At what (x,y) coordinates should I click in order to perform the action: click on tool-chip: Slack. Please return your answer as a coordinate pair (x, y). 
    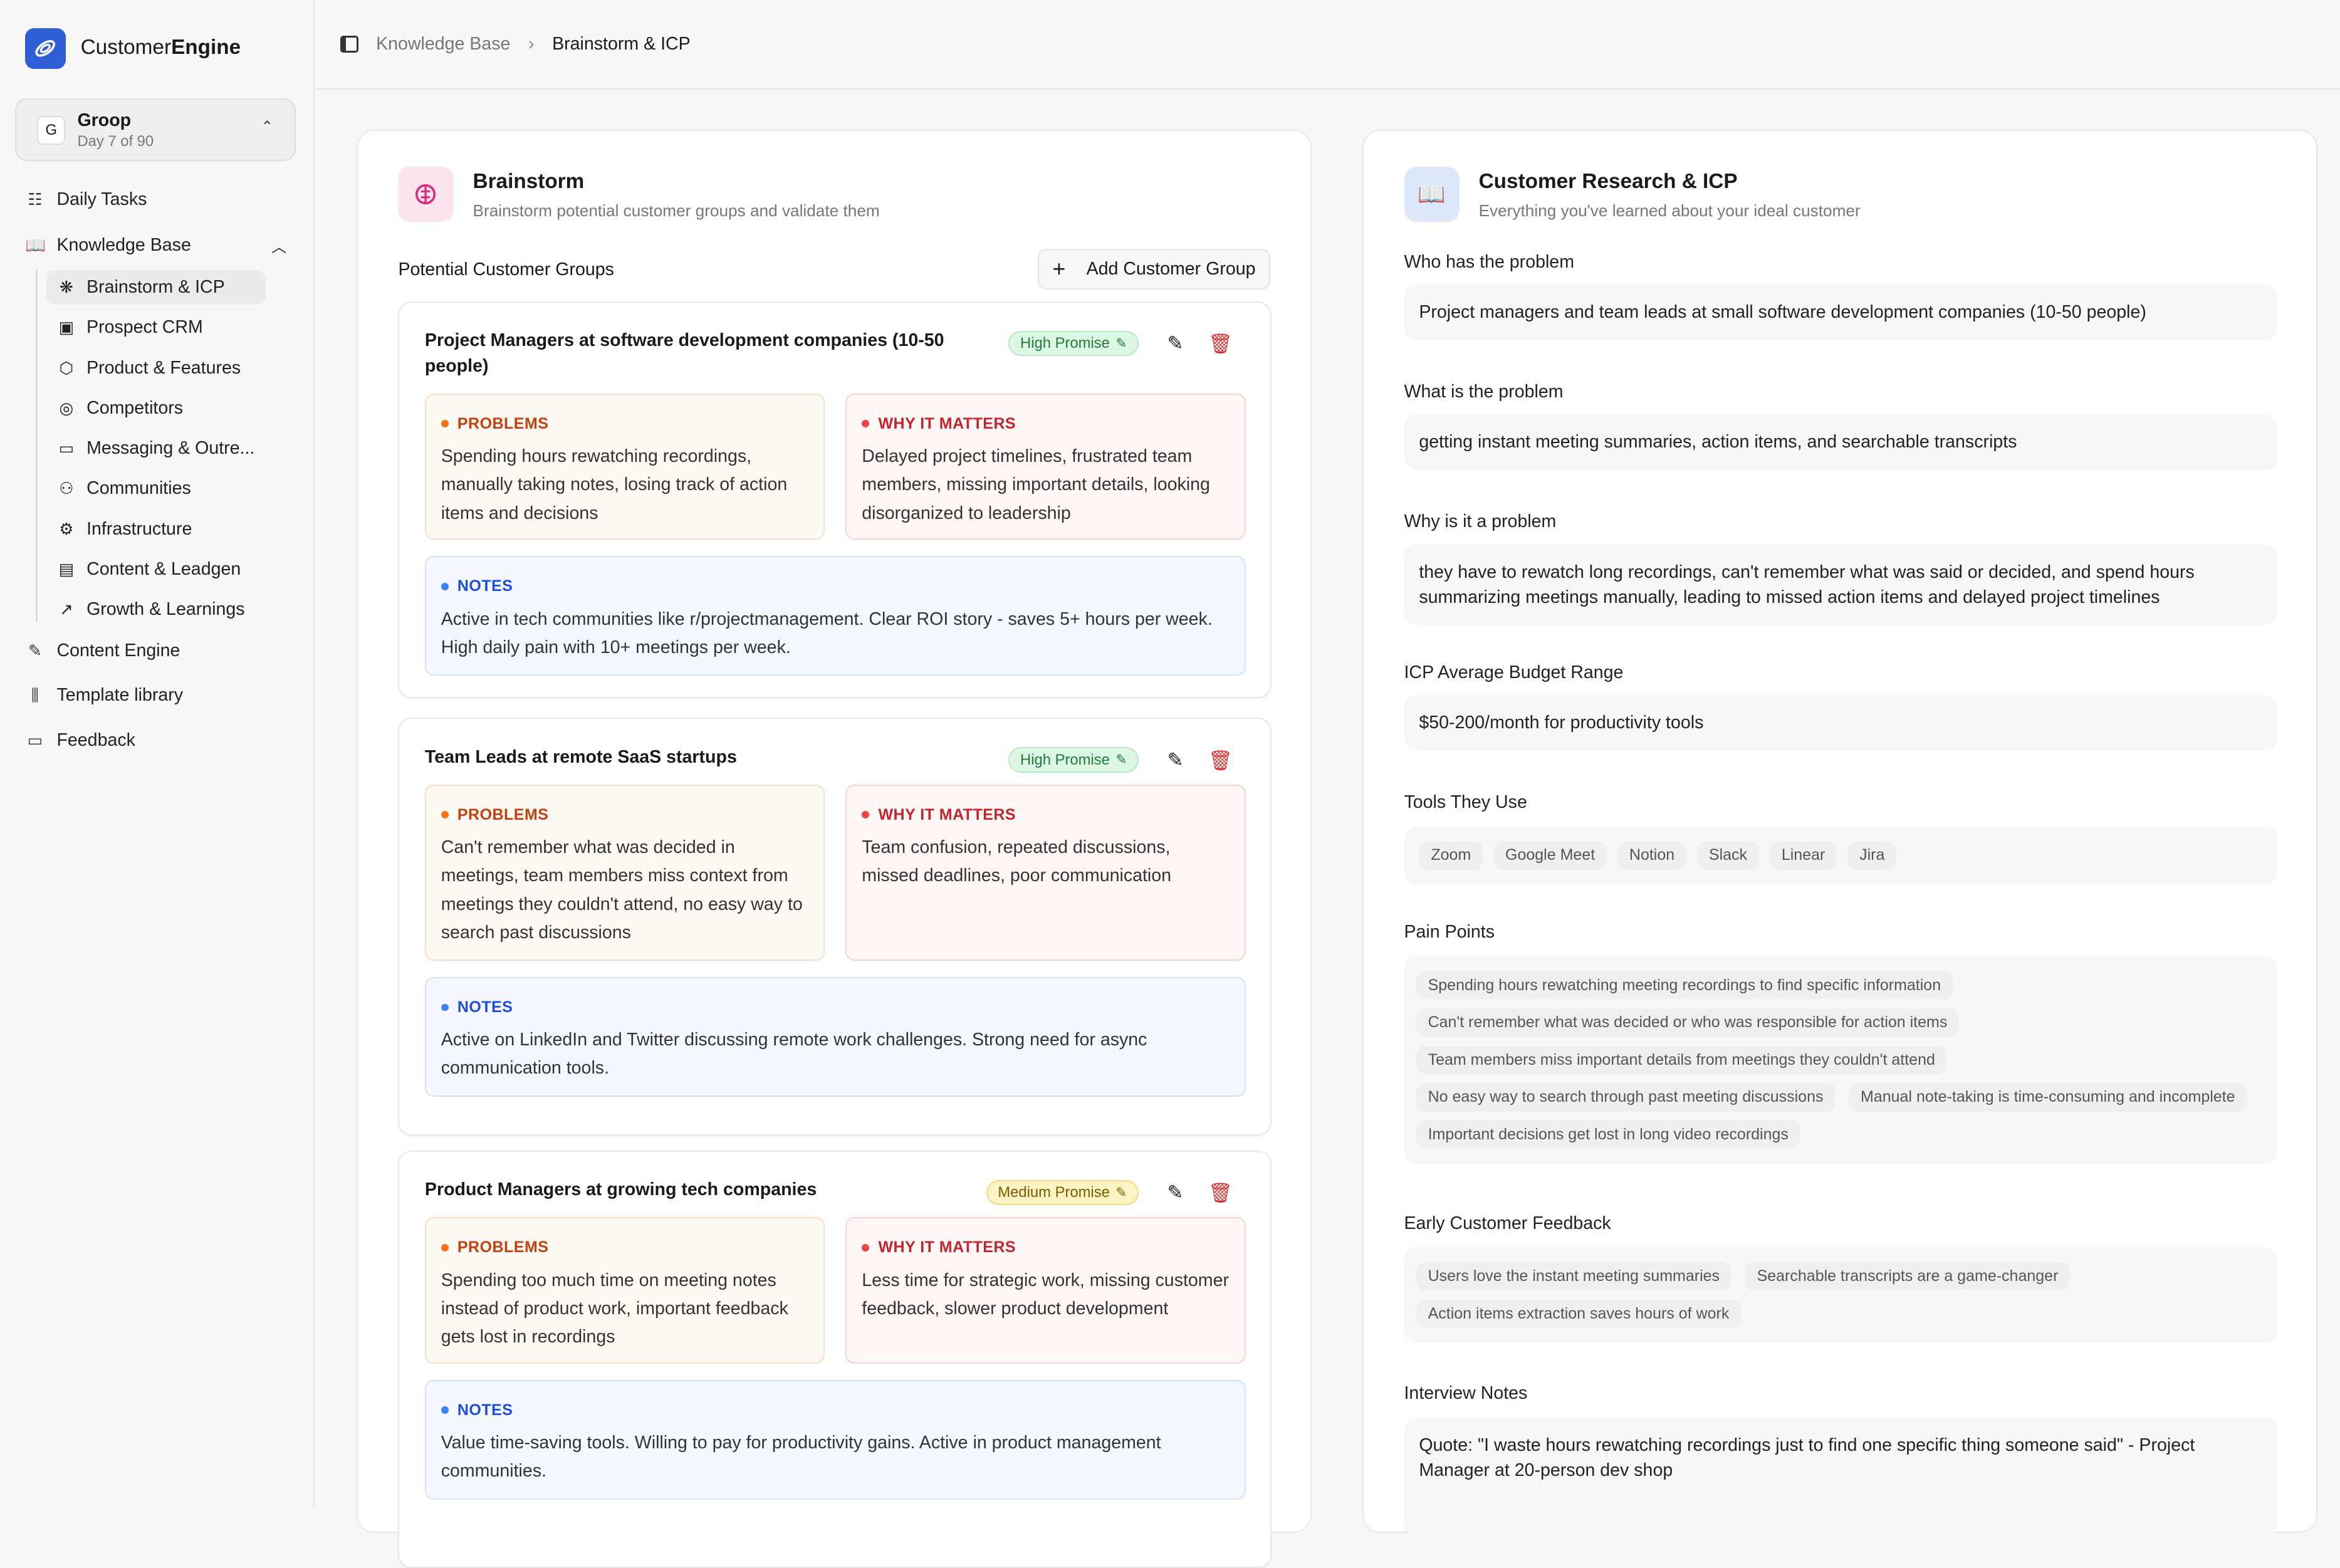
    Looking at the image, I should click on (1728, 855).